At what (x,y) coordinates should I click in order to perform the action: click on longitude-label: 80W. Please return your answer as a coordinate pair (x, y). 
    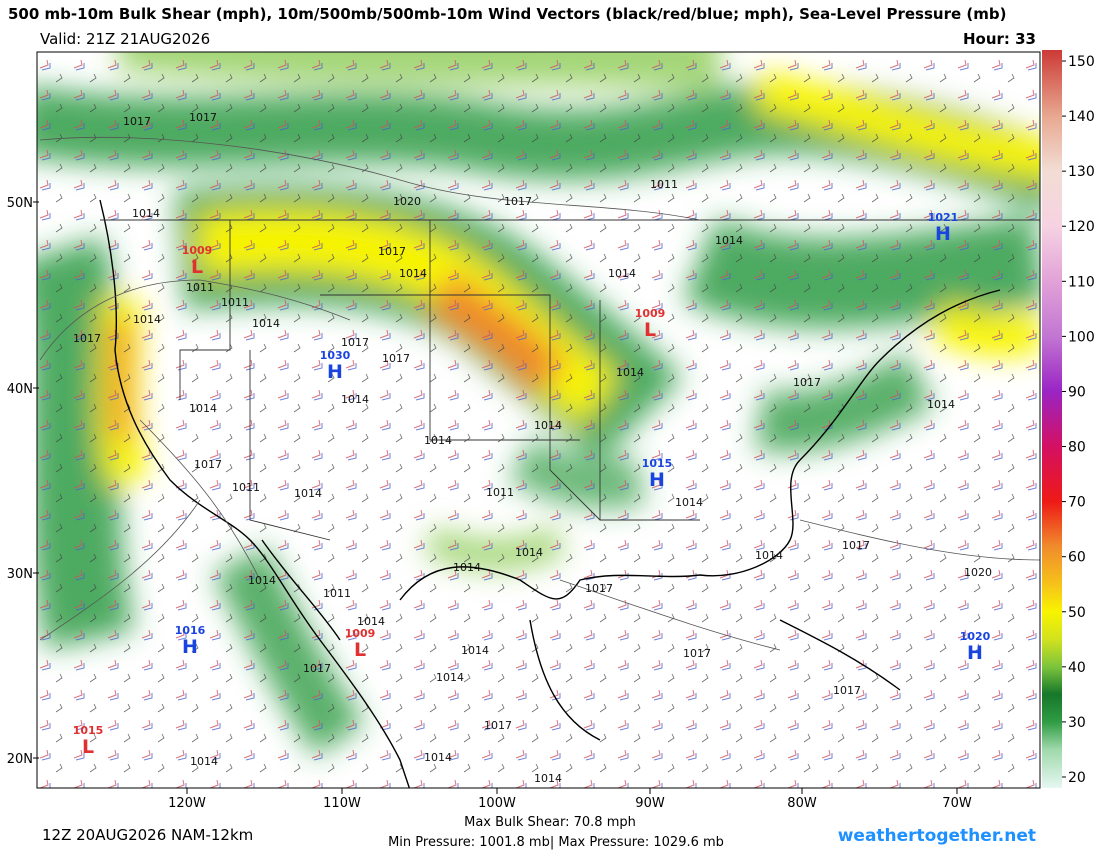
    Looking at the image, I should click on (802, 803).